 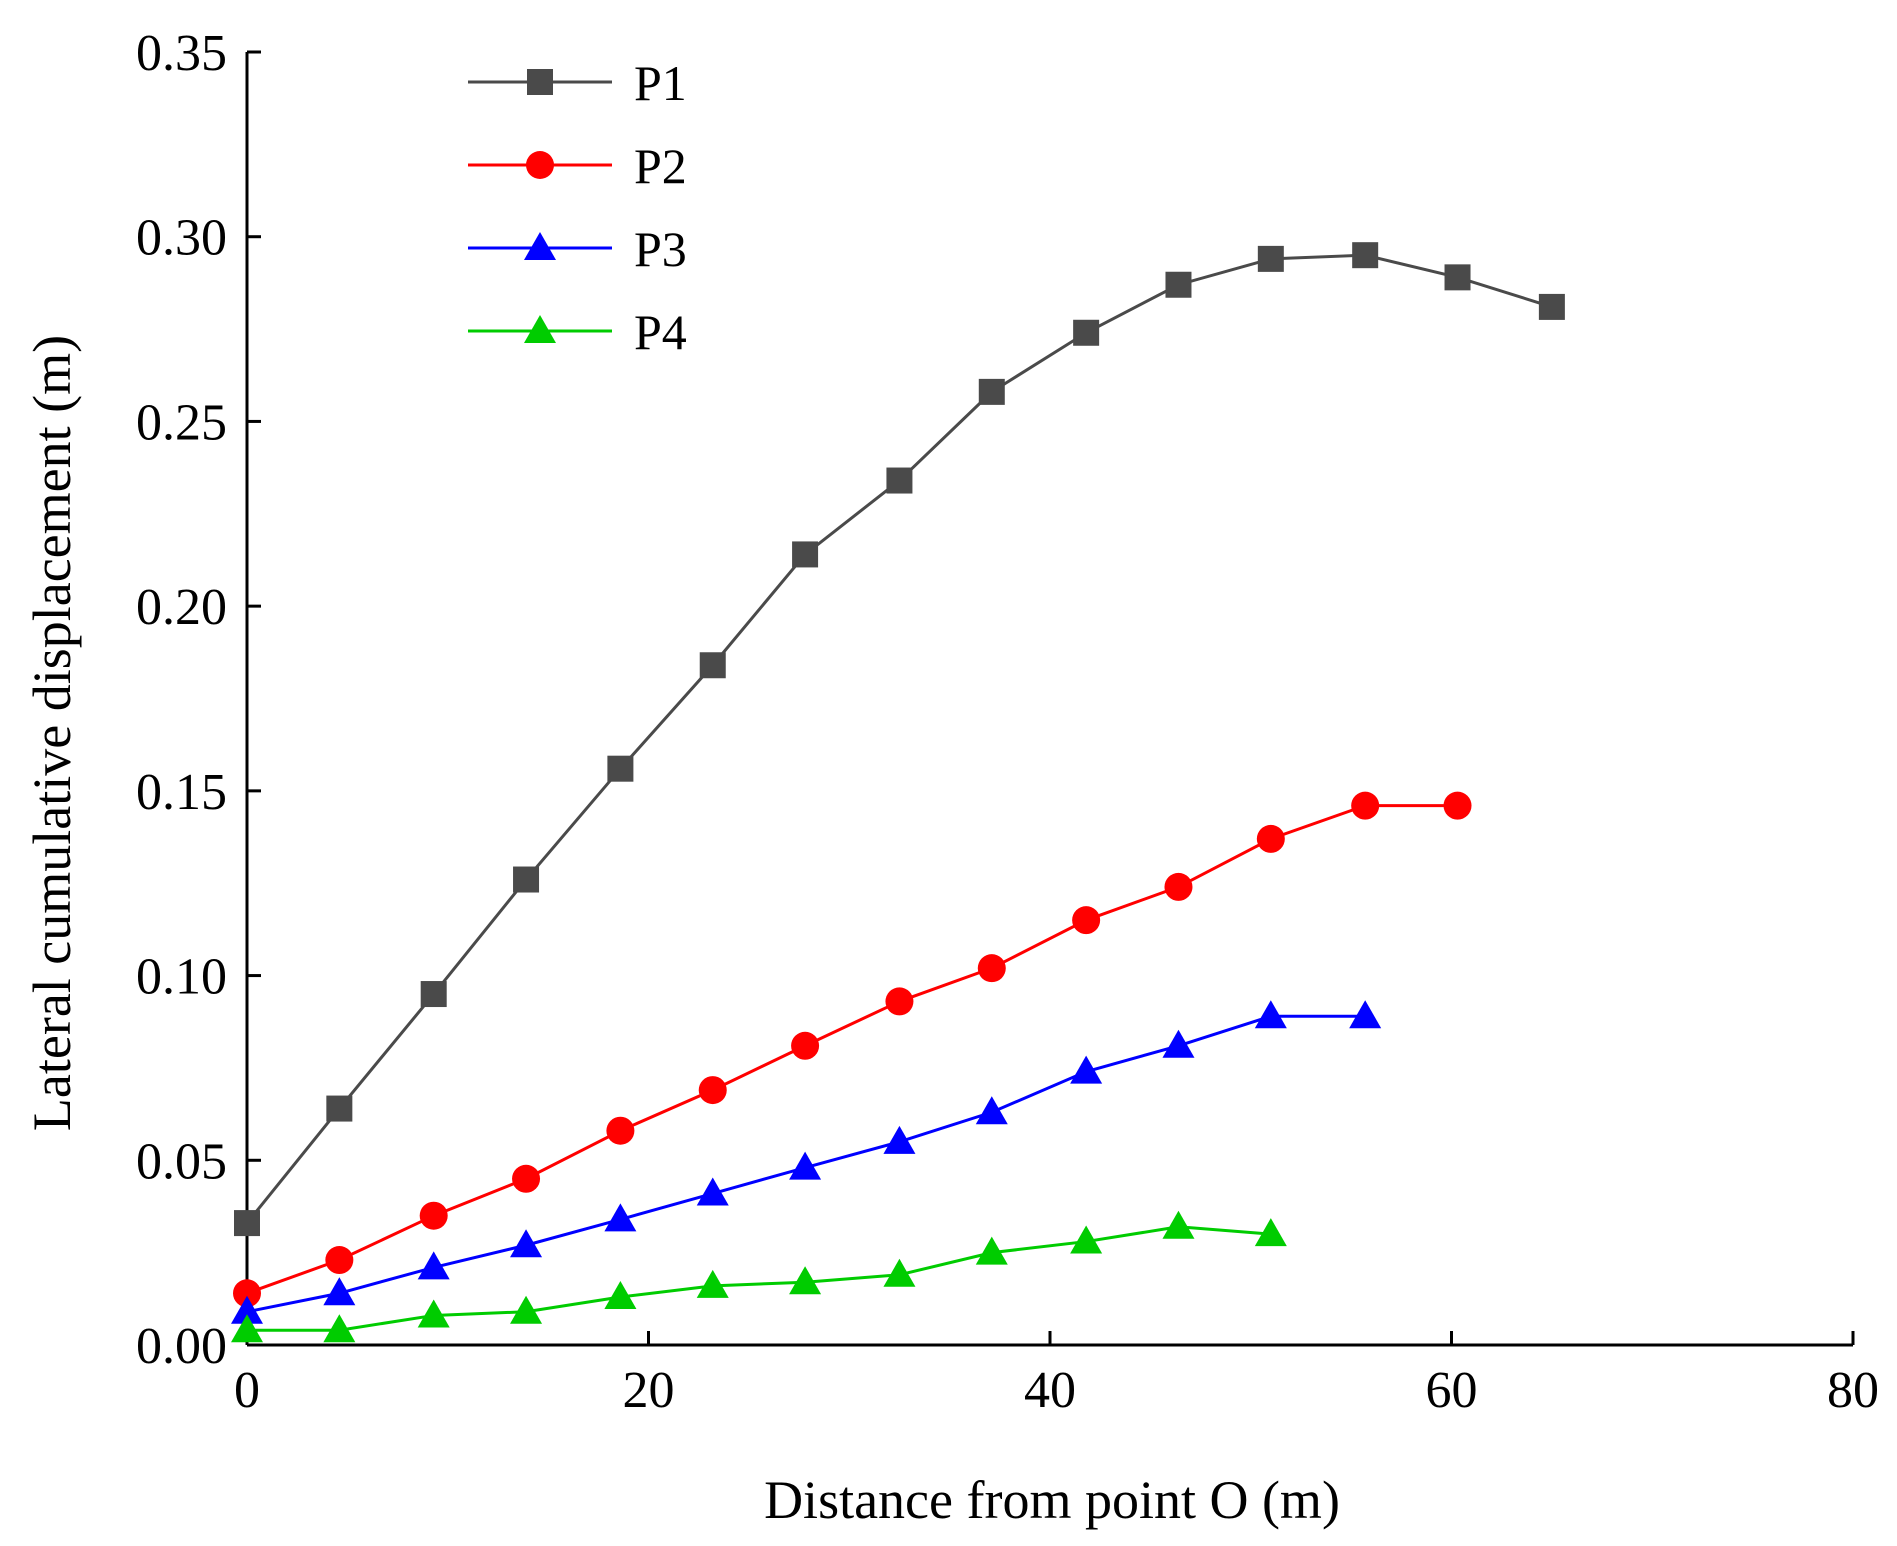 I want to click on legend-entry-p1: P1, so click(x=577, y=83).